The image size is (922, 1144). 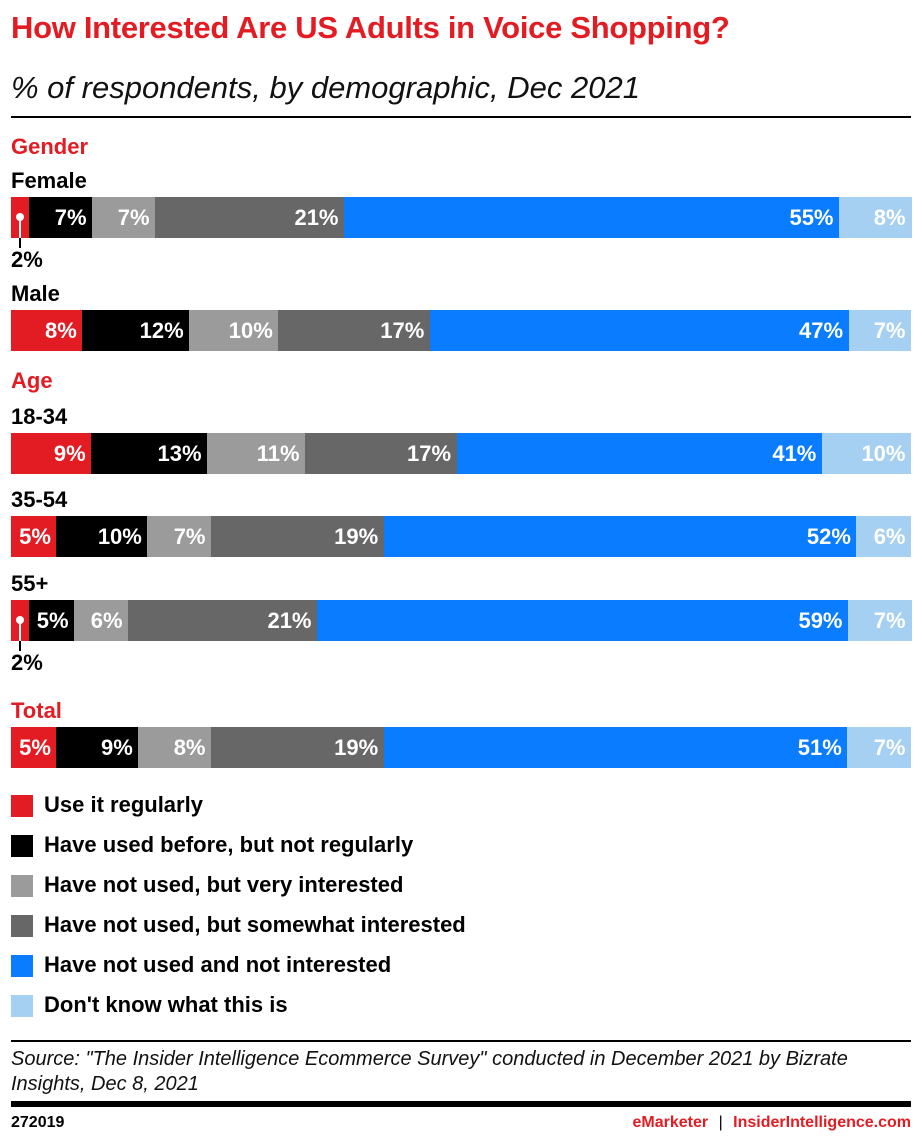 I want to click on footer-divider, so click(x=461, y=1104).